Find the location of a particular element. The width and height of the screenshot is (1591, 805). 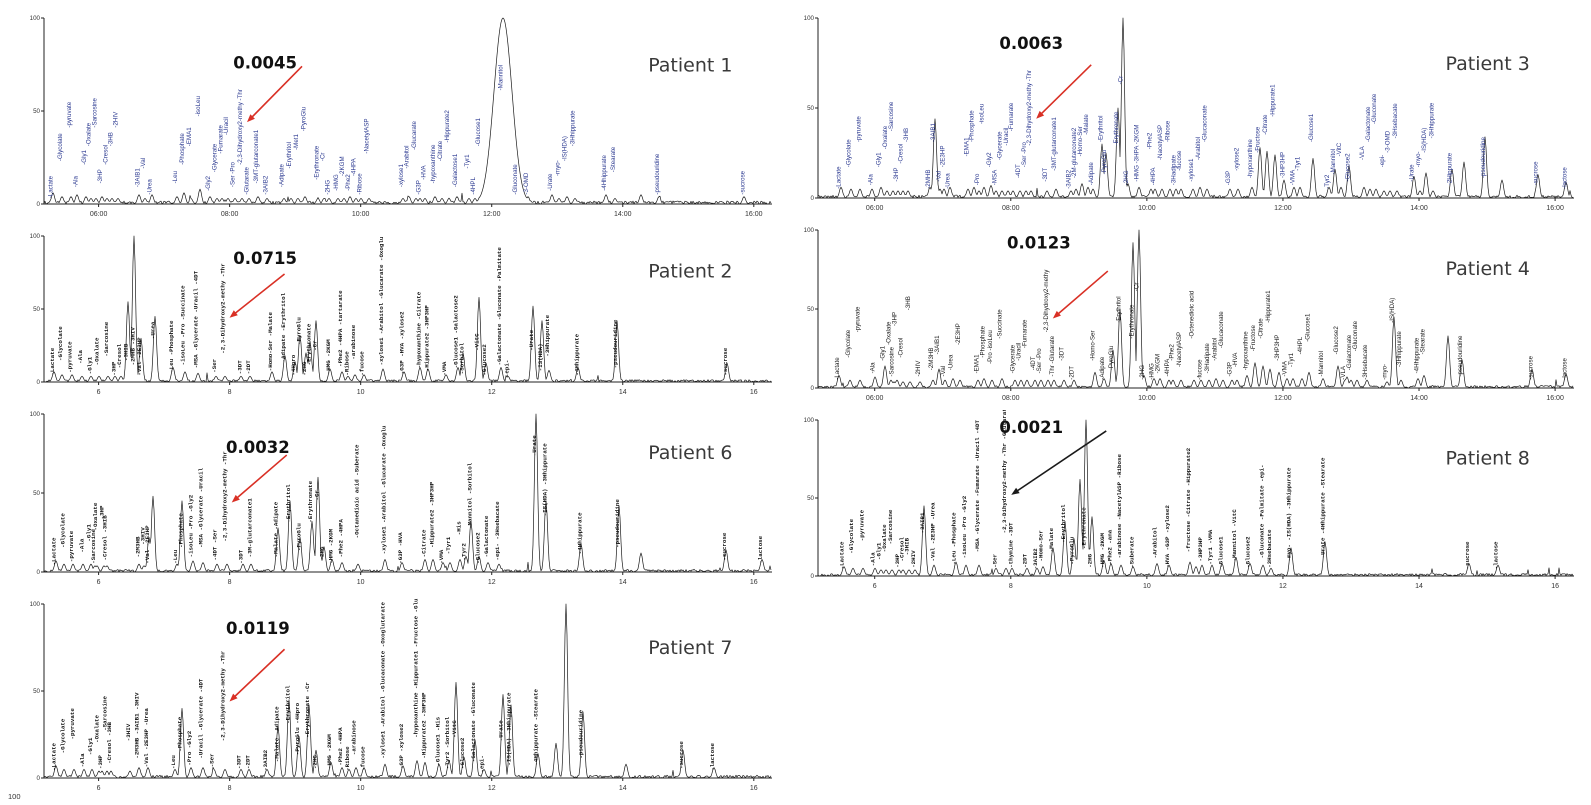

peak-label: -Glucose1 is located at coordinates (1307, 327).